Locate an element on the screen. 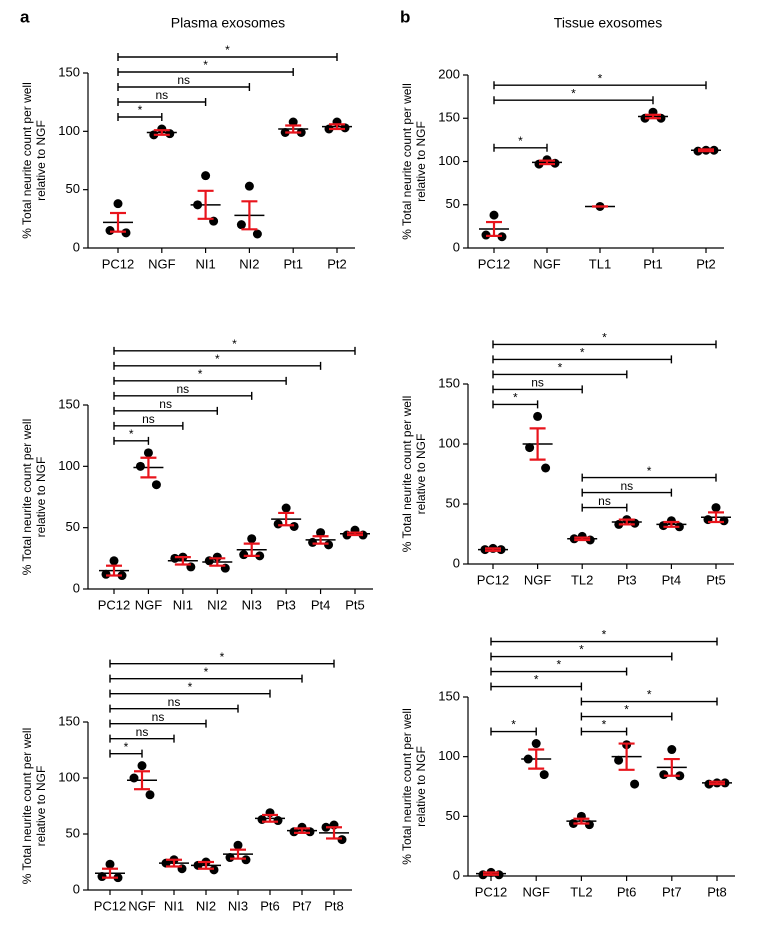  x-tick-label: TL2 is located at coordinates (581, 891).